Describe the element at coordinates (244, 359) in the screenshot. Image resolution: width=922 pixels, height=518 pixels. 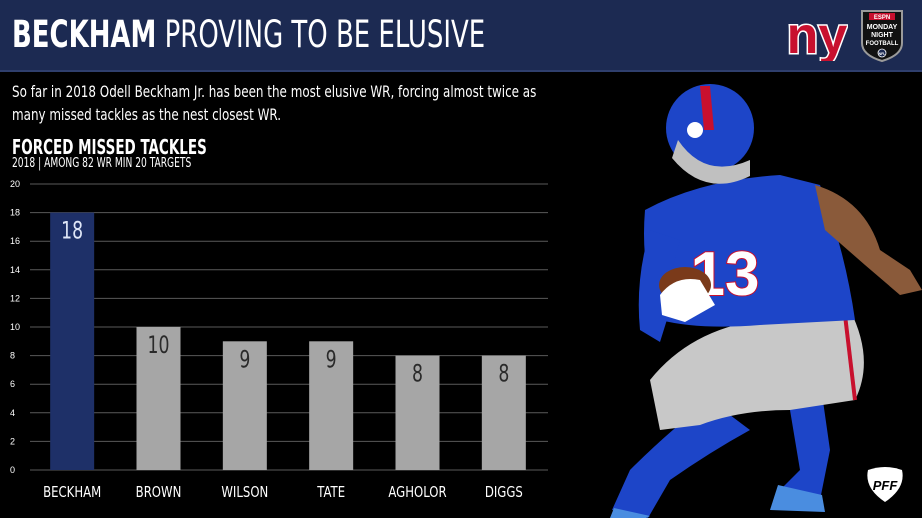
I see `data-label-wilson: 9` at that location.